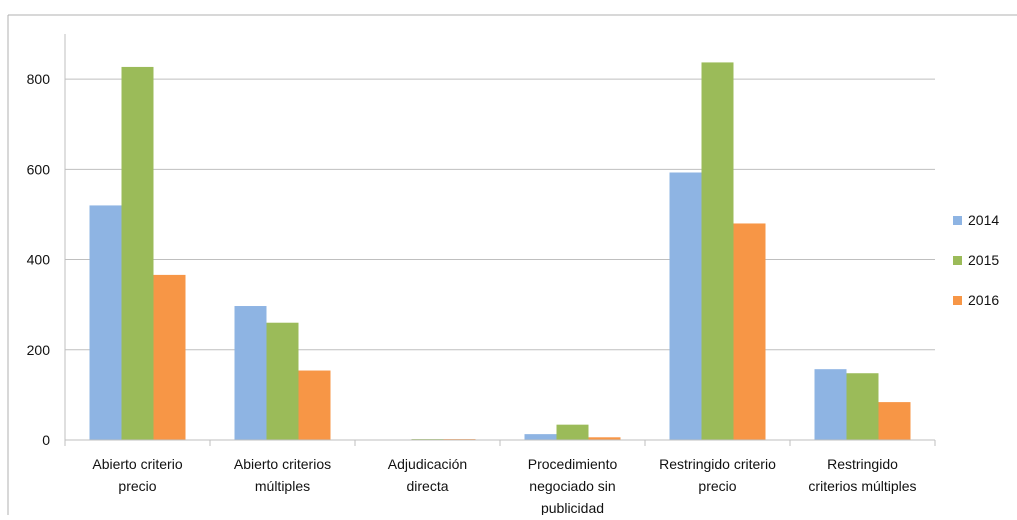  I want to click on x-category-label: Restringido, so click(862, 464).